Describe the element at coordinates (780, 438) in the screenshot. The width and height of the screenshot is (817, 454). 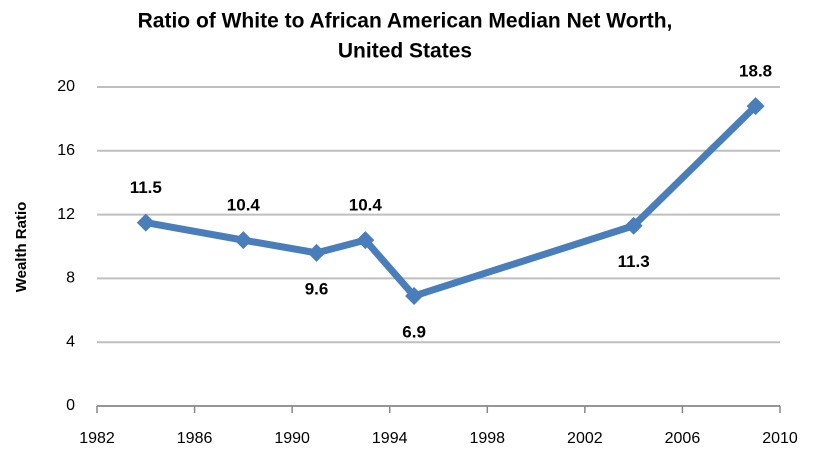
I see `x-tick-label: 2010` at that location.